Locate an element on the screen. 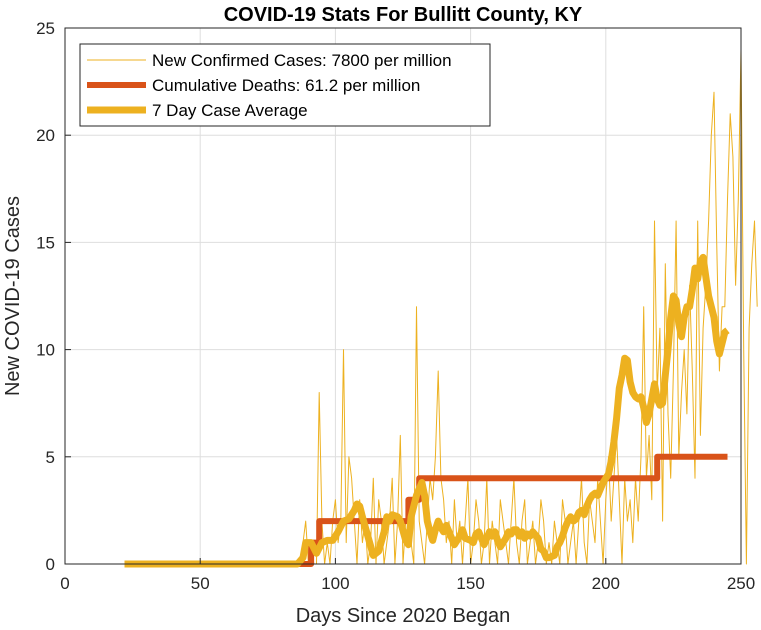  x-tick-label: 100 is located at coordinates (335, 583).